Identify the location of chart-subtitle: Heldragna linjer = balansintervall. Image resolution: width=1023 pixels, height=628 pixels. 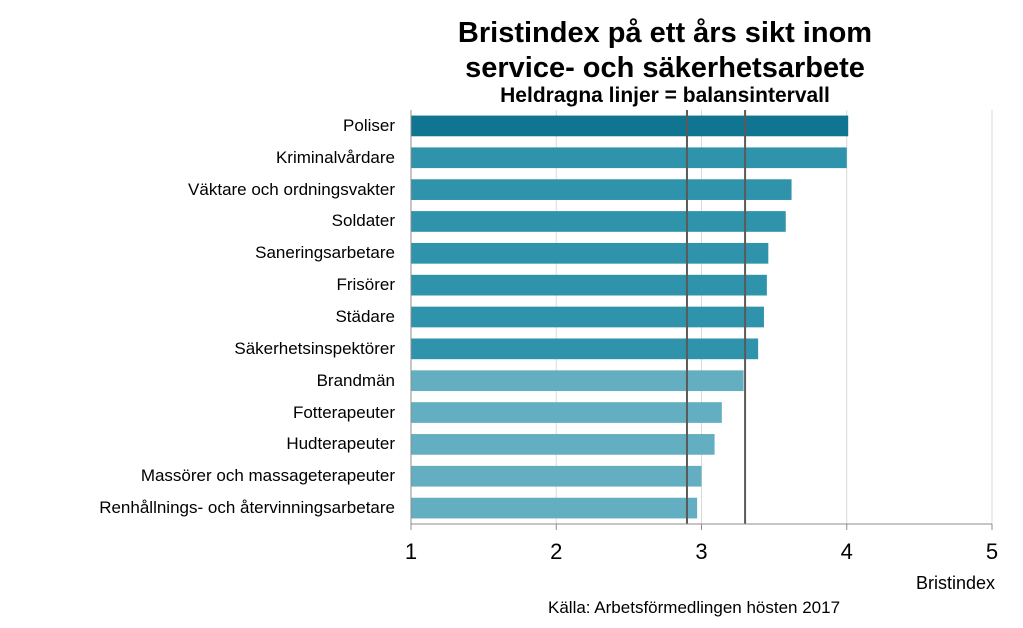
(665, 95).